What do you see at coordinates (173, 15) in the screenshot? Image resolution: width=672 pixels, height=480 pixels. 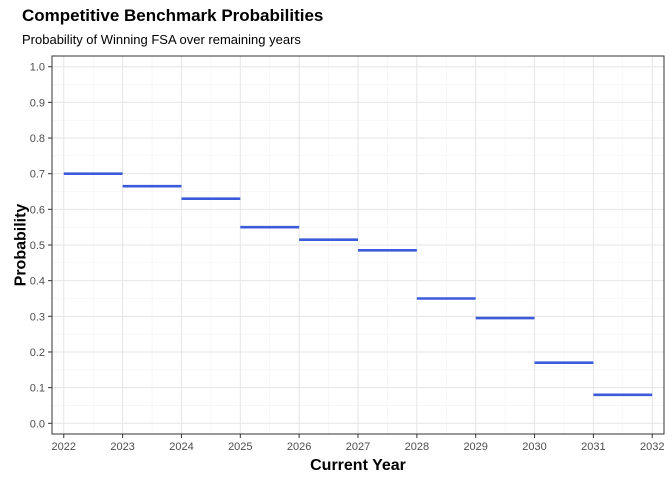 I see `chart-title: Competitive Benchmark Probabilities` at bounding box center [173, 15].